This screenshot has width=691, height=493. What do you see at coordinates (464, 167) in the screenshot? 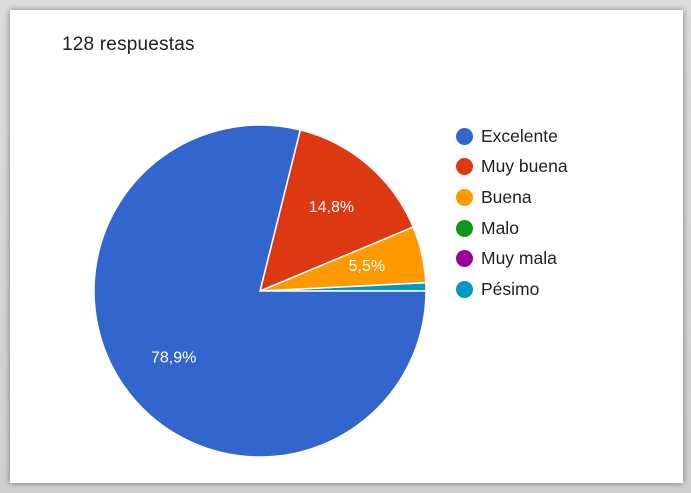
I see `legend-swatch-muy-buena` at bounding box center [464, 167].